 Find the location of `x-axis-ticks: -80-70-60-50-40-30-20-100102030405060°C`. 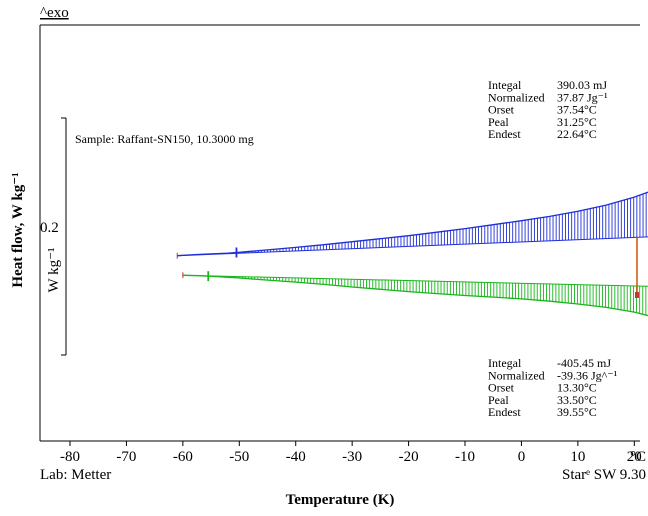

x-axis-ticks: -80-70-60-50-40-30-20-100102030405060°C is located at coordinates (353, 453).